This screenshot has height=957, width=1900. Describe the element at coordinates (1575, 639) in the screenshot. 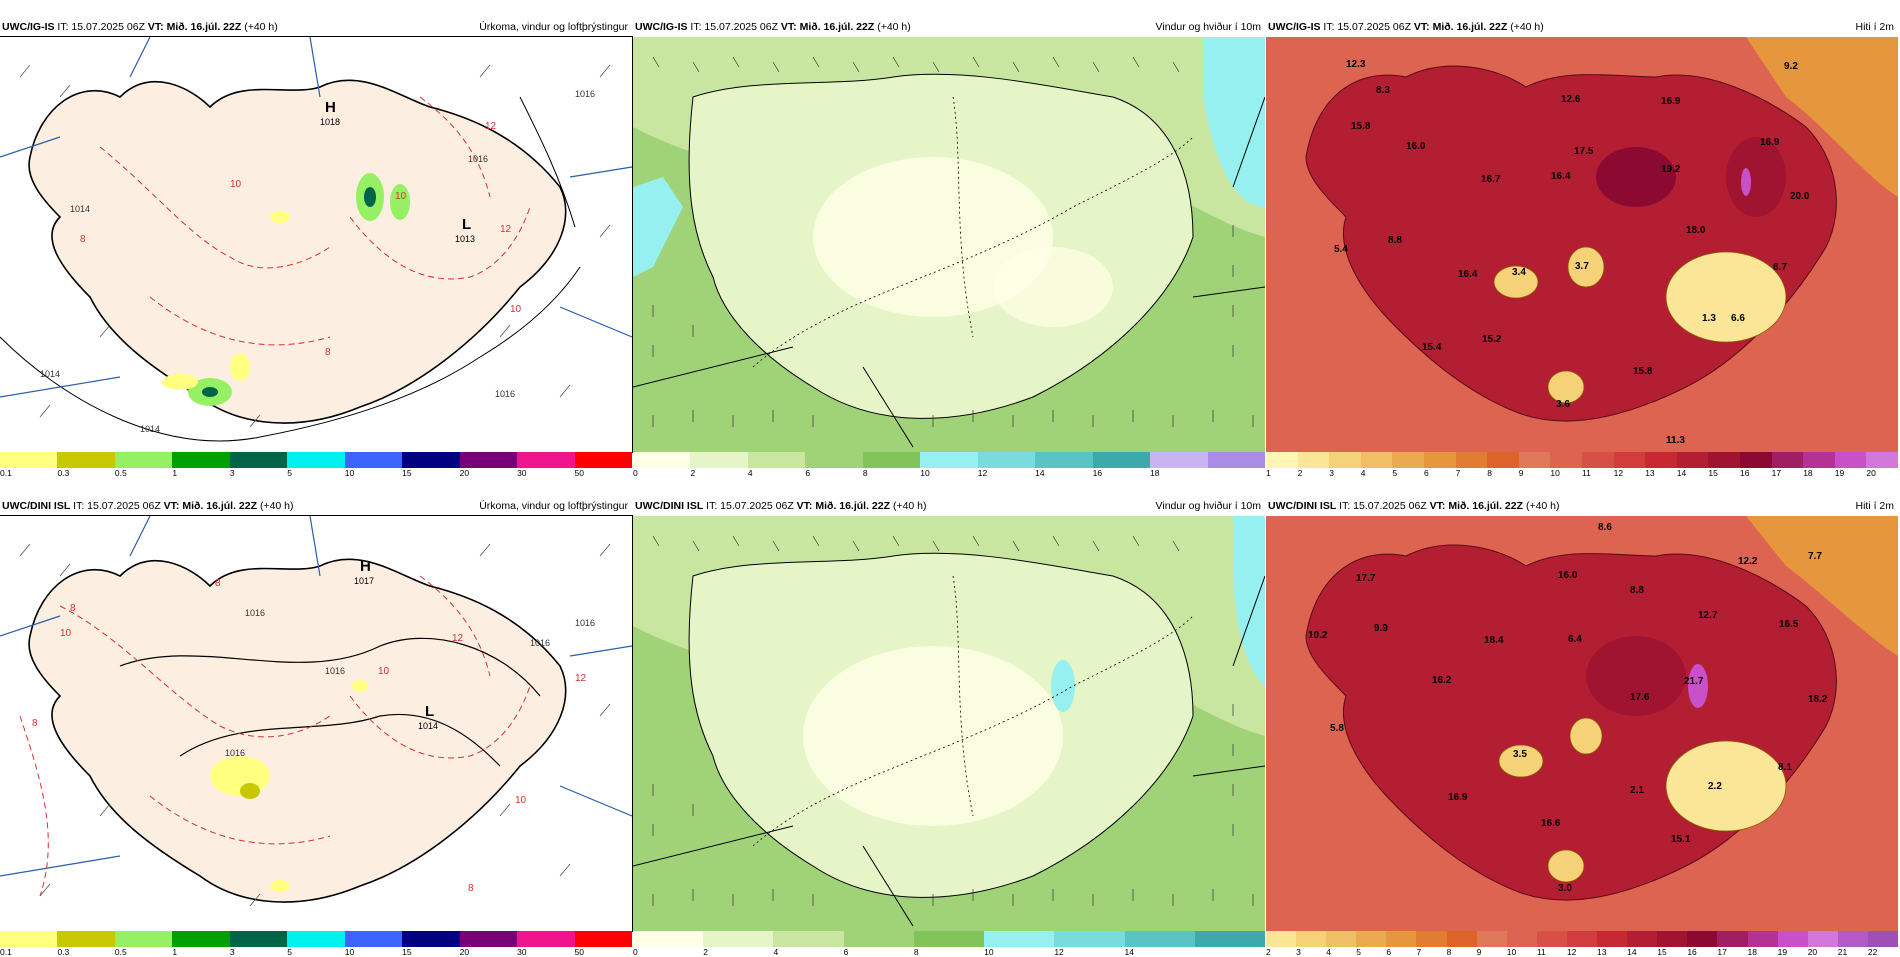

I see `temp-label: 6.4` at that location.